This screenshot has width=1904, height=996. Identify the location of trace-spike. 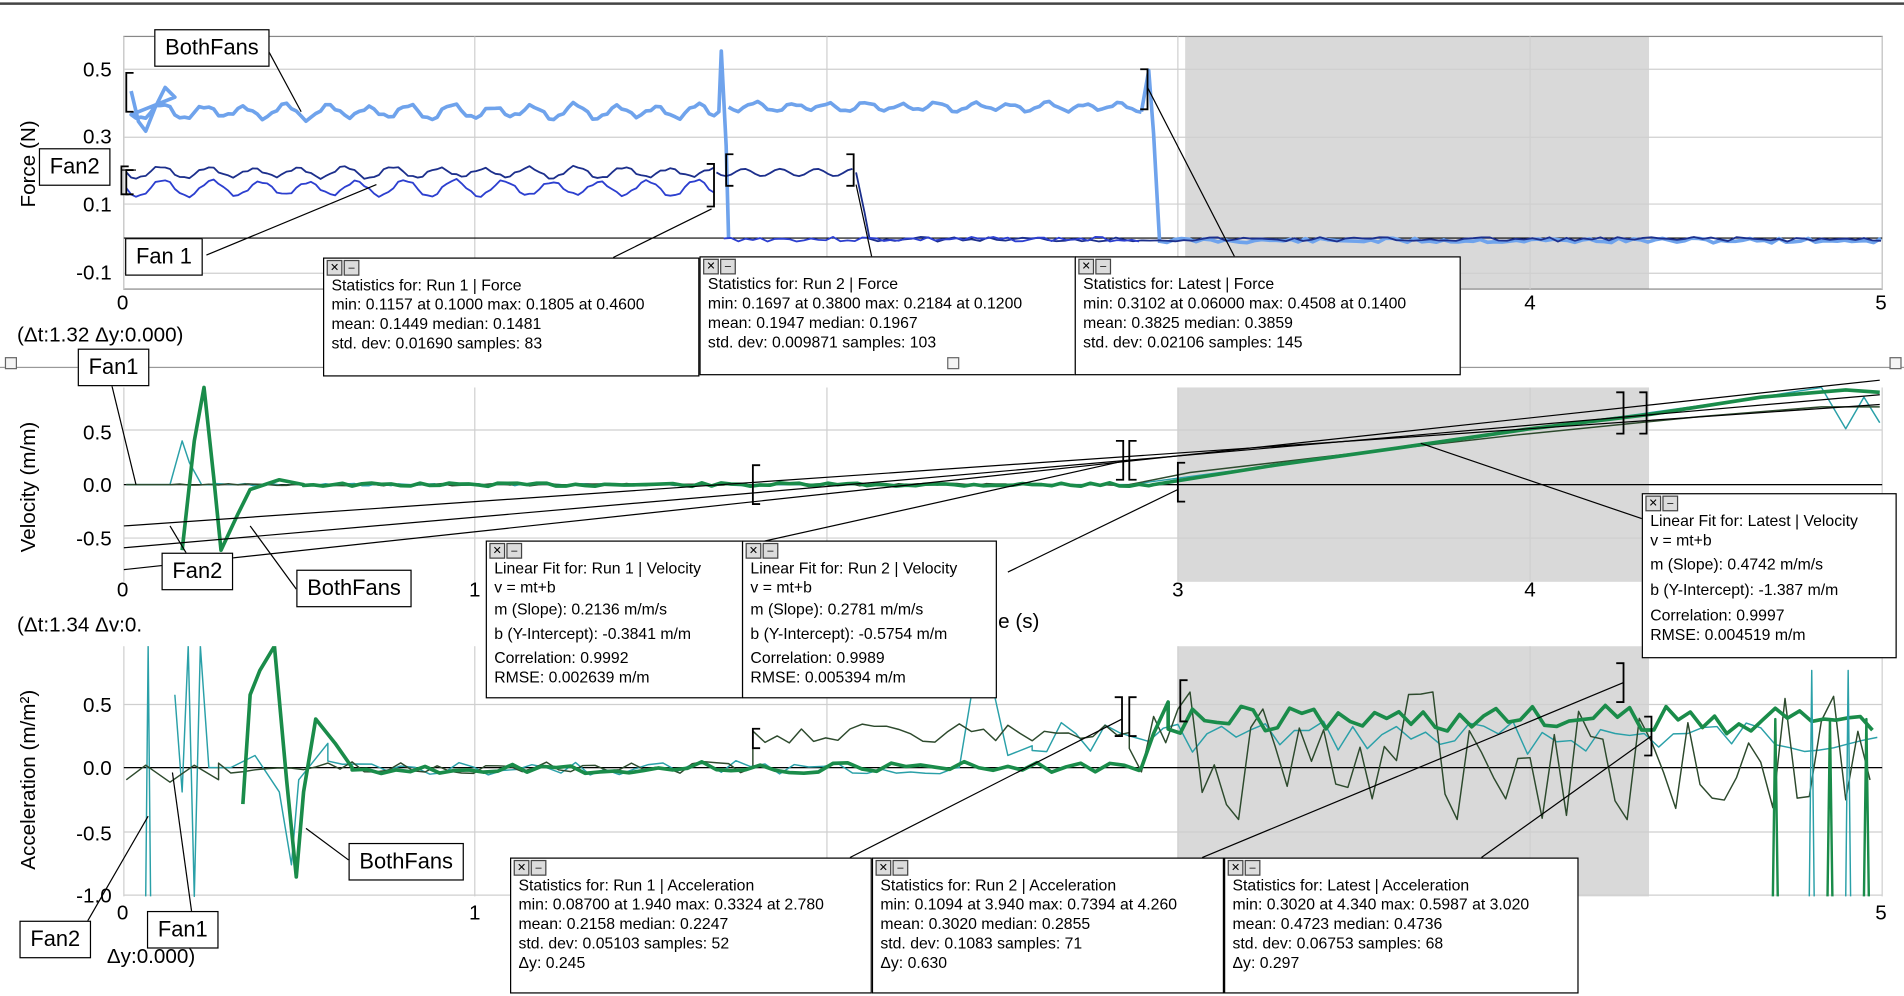
(1830, 807).